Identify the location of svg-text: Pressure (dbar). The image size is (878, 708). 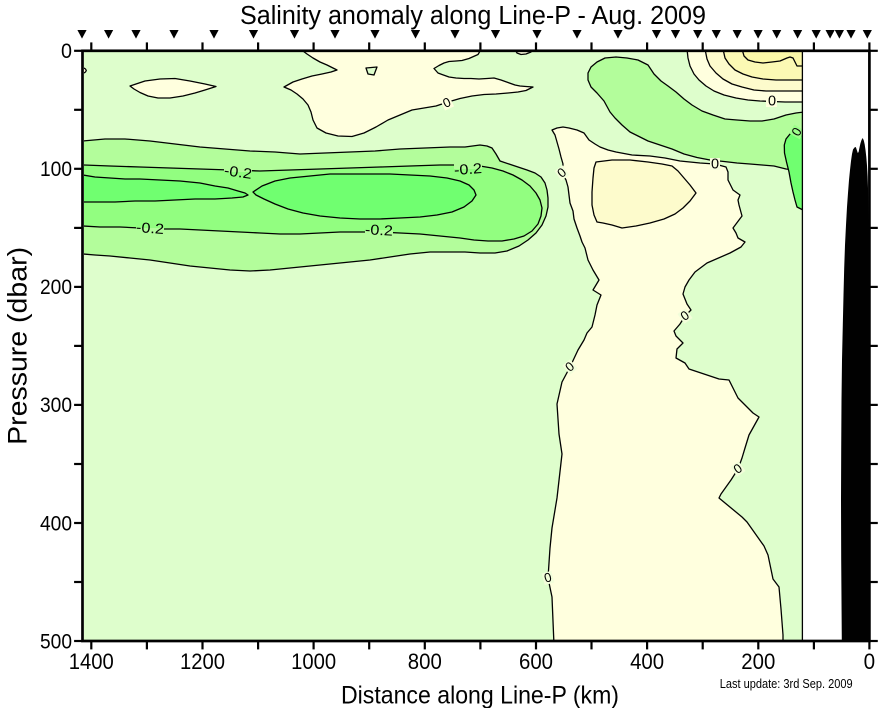
(18, 346).